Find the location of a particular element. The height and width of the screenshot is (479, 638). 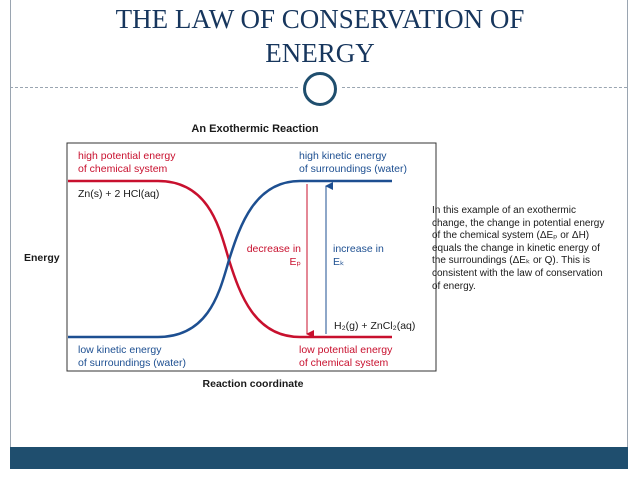

label-reactants: Zn(s) + 2 HCl(aq) is located at coordinates (119, 194).